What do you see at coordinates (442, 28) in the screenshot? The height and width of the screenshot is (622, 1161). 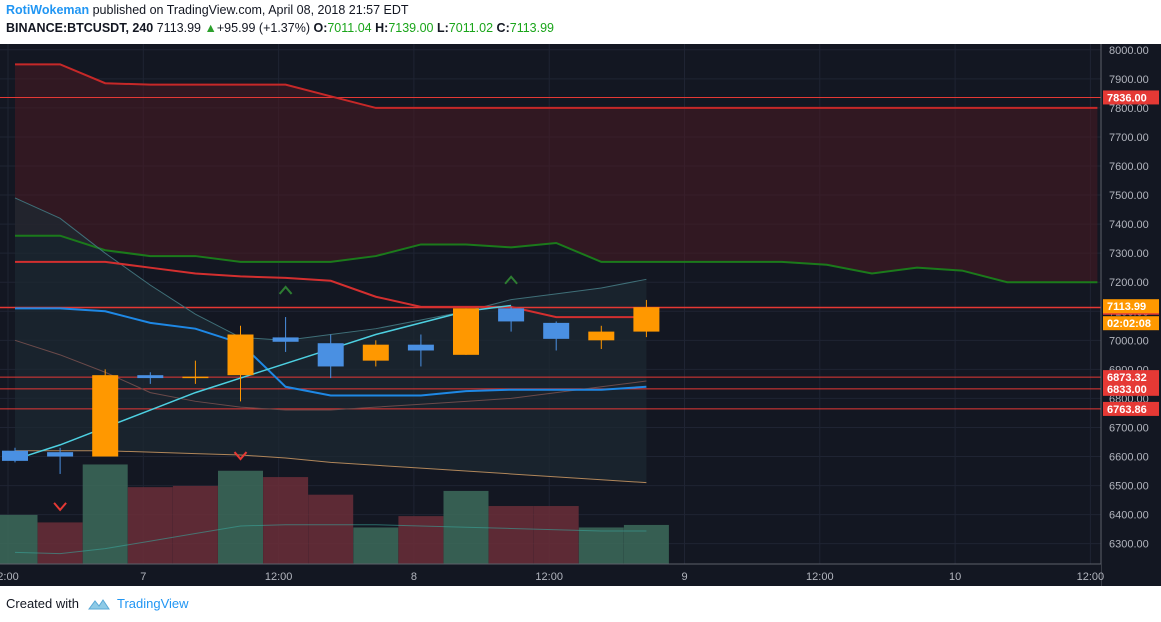 I see `low-label: L:` at bounding box center [442, 28].